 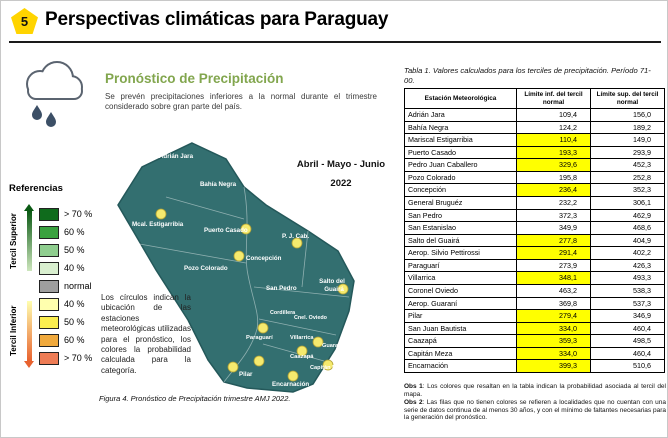 I want to click on section-title: Pronóstico de Precipitación, so click(x=194, y=78).